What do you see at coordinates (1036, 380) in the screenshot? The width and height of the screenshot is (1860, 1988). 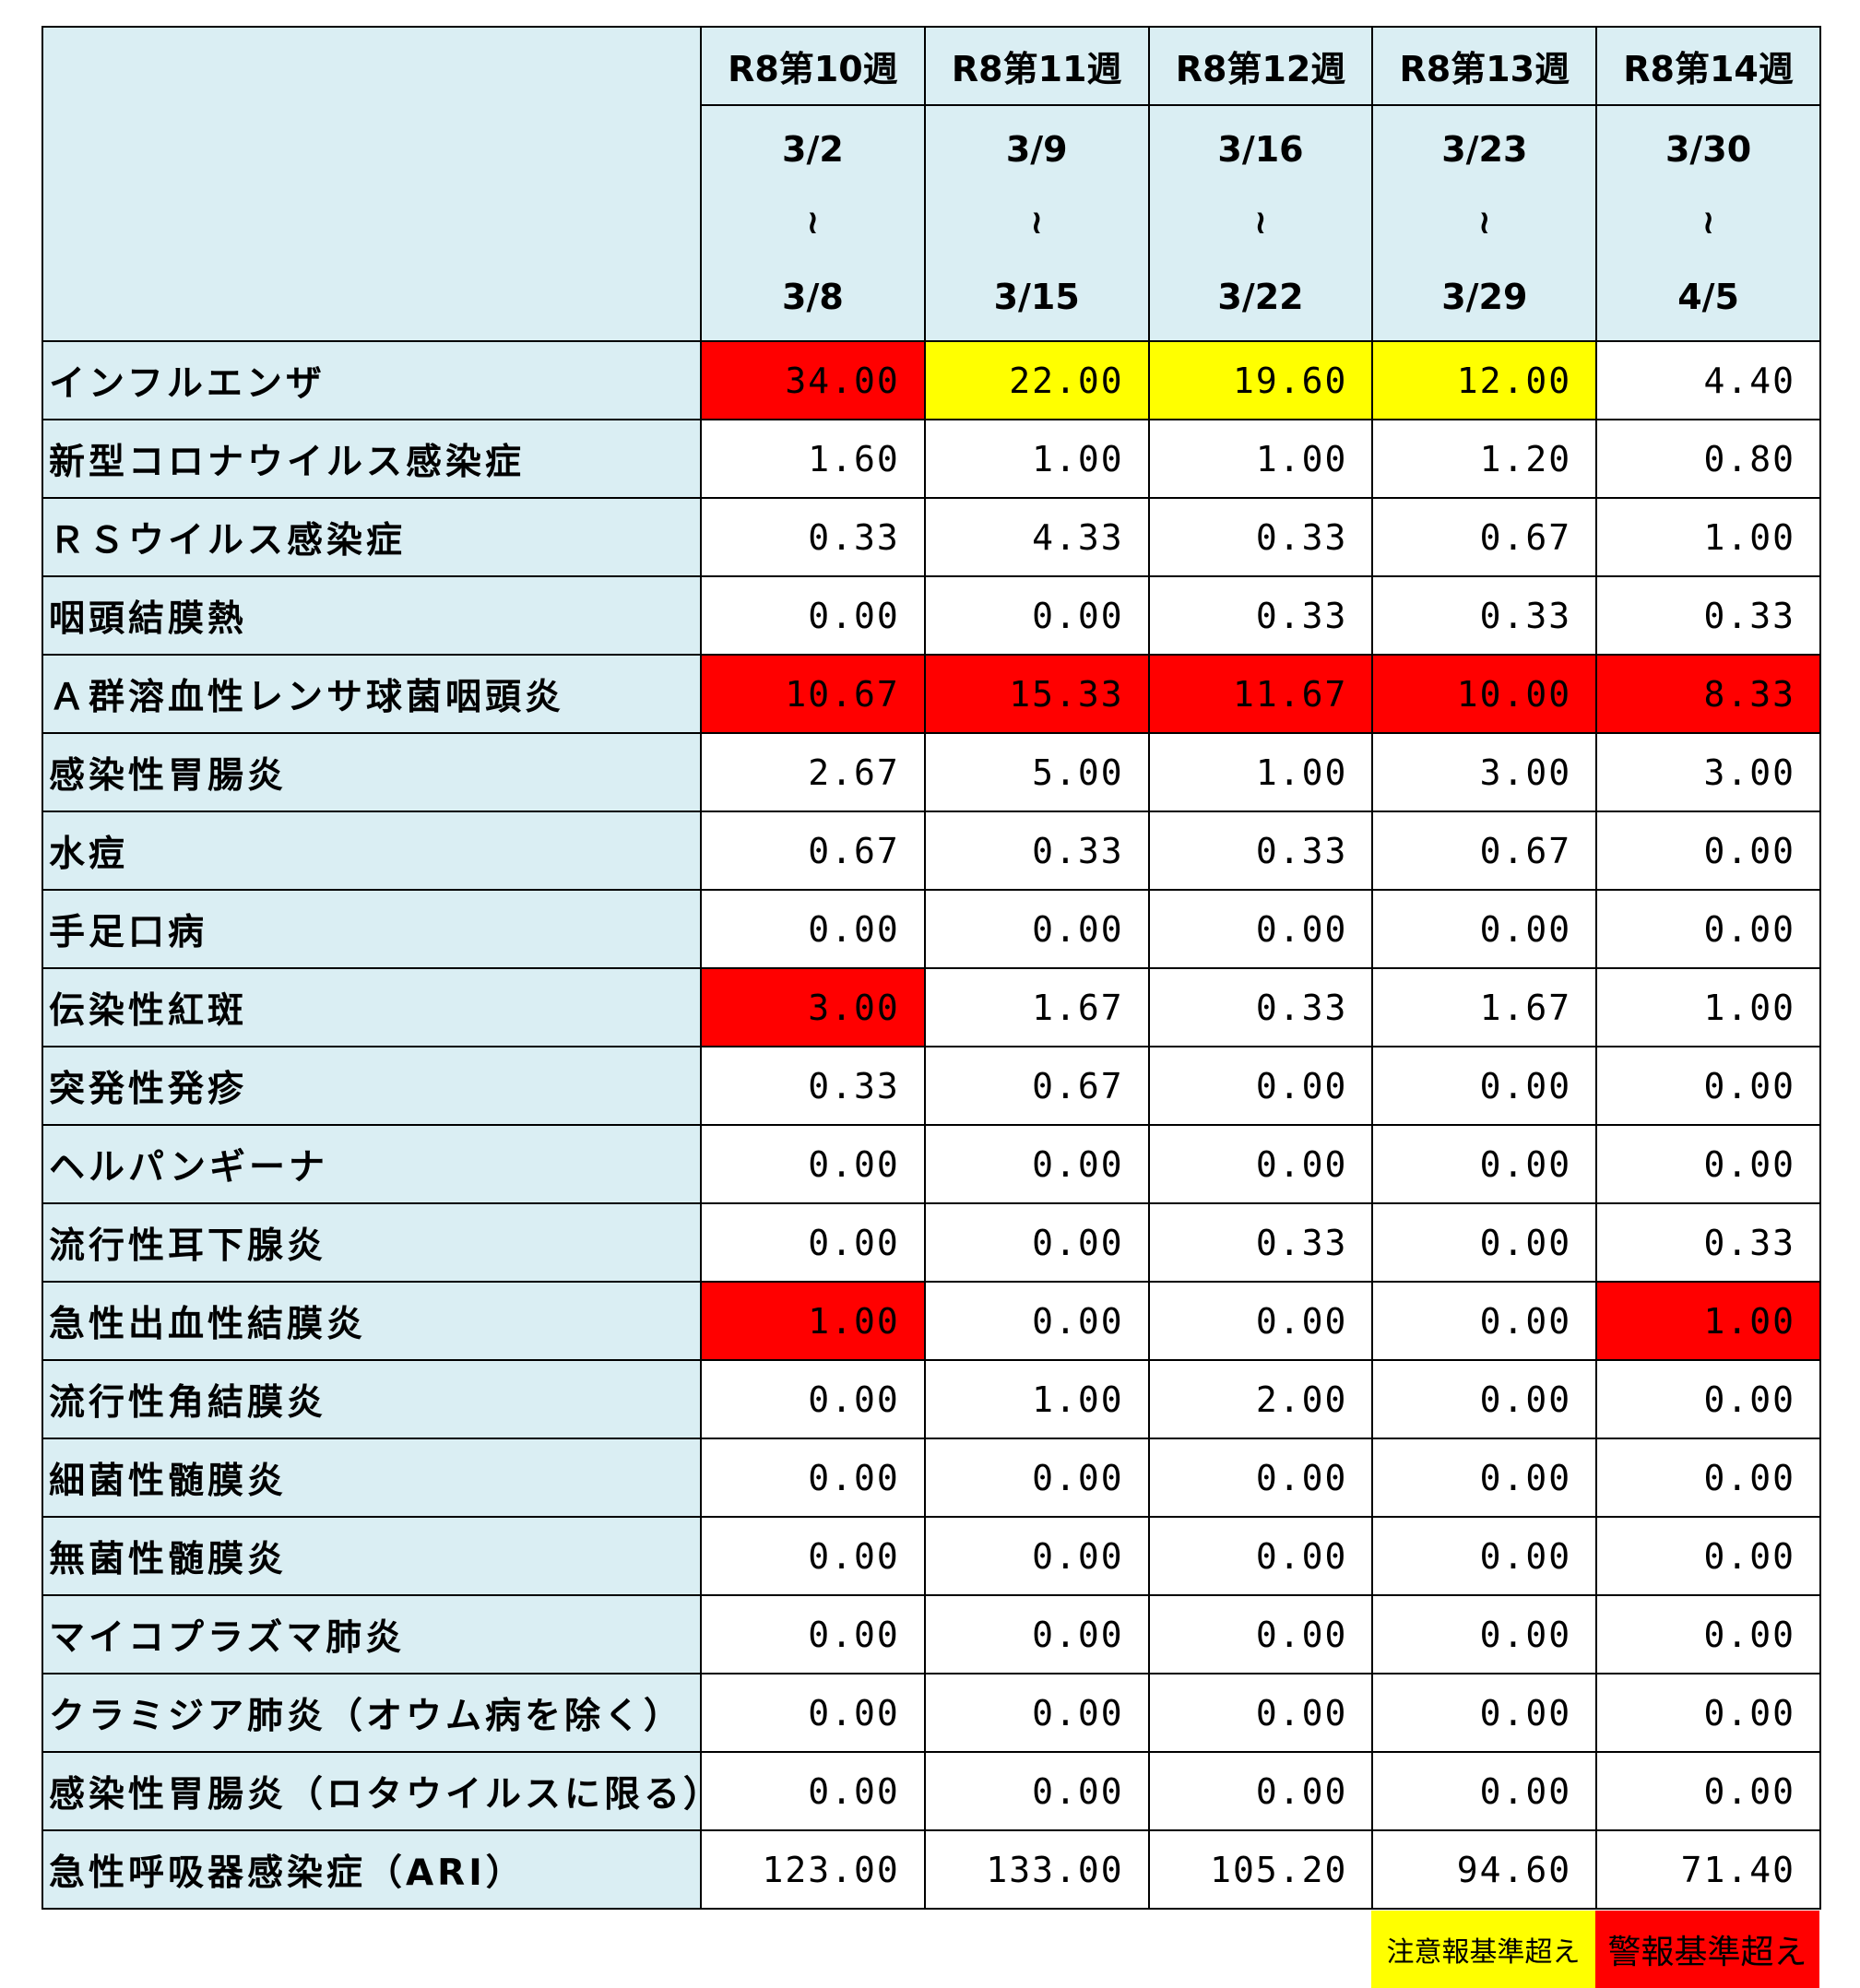 I see `value-cell: 22.00` at bounding box center [1036, 380].